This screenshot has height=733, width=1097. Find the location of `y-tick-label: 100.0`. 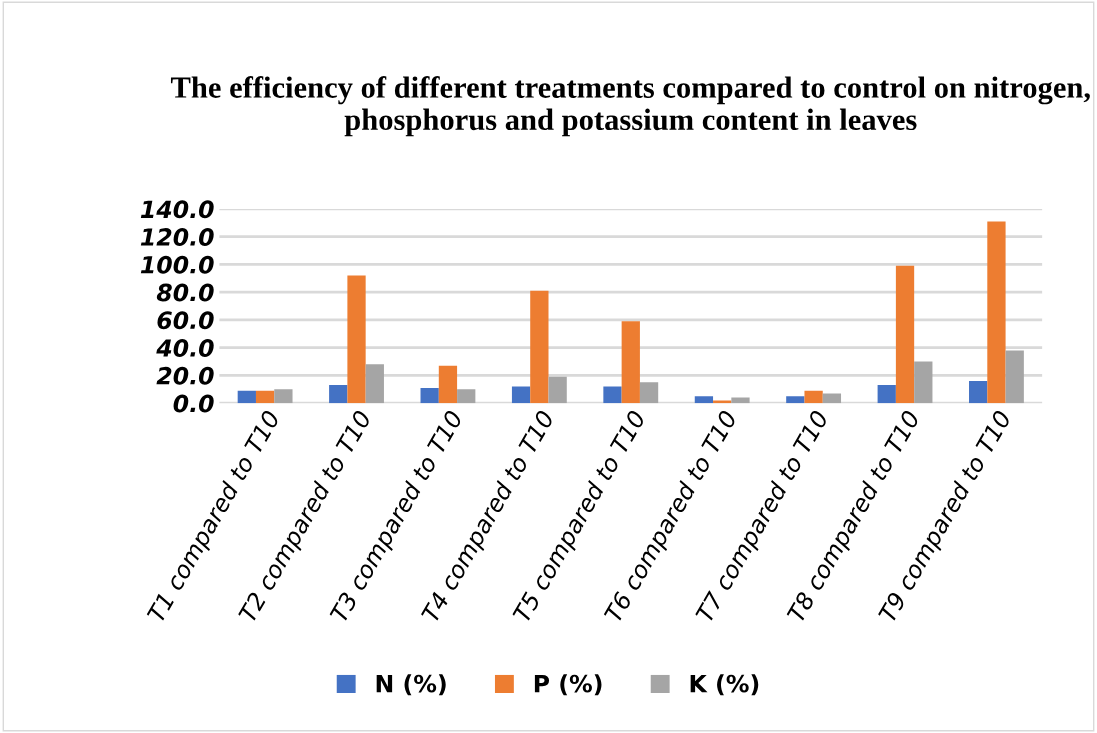

y-tick-label: 100.0 is located at coordinates (177, 264).